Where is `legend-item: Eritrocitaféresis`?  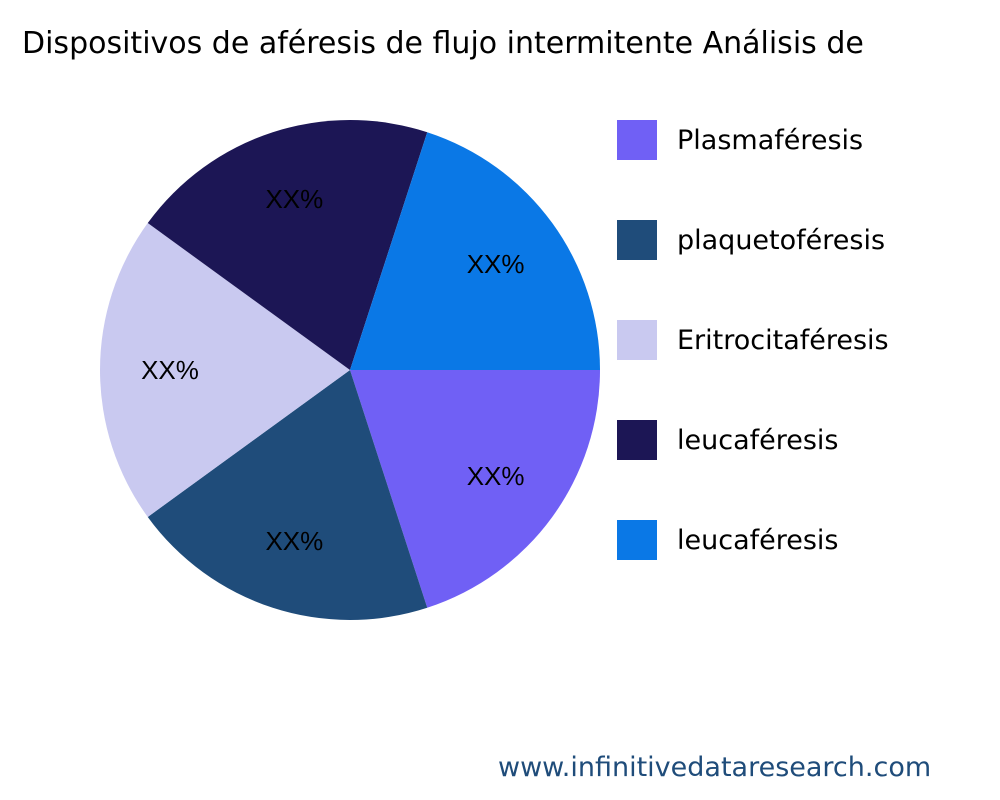
legend-item: Eritrocitaféresis is located at coordinates (753, 340).